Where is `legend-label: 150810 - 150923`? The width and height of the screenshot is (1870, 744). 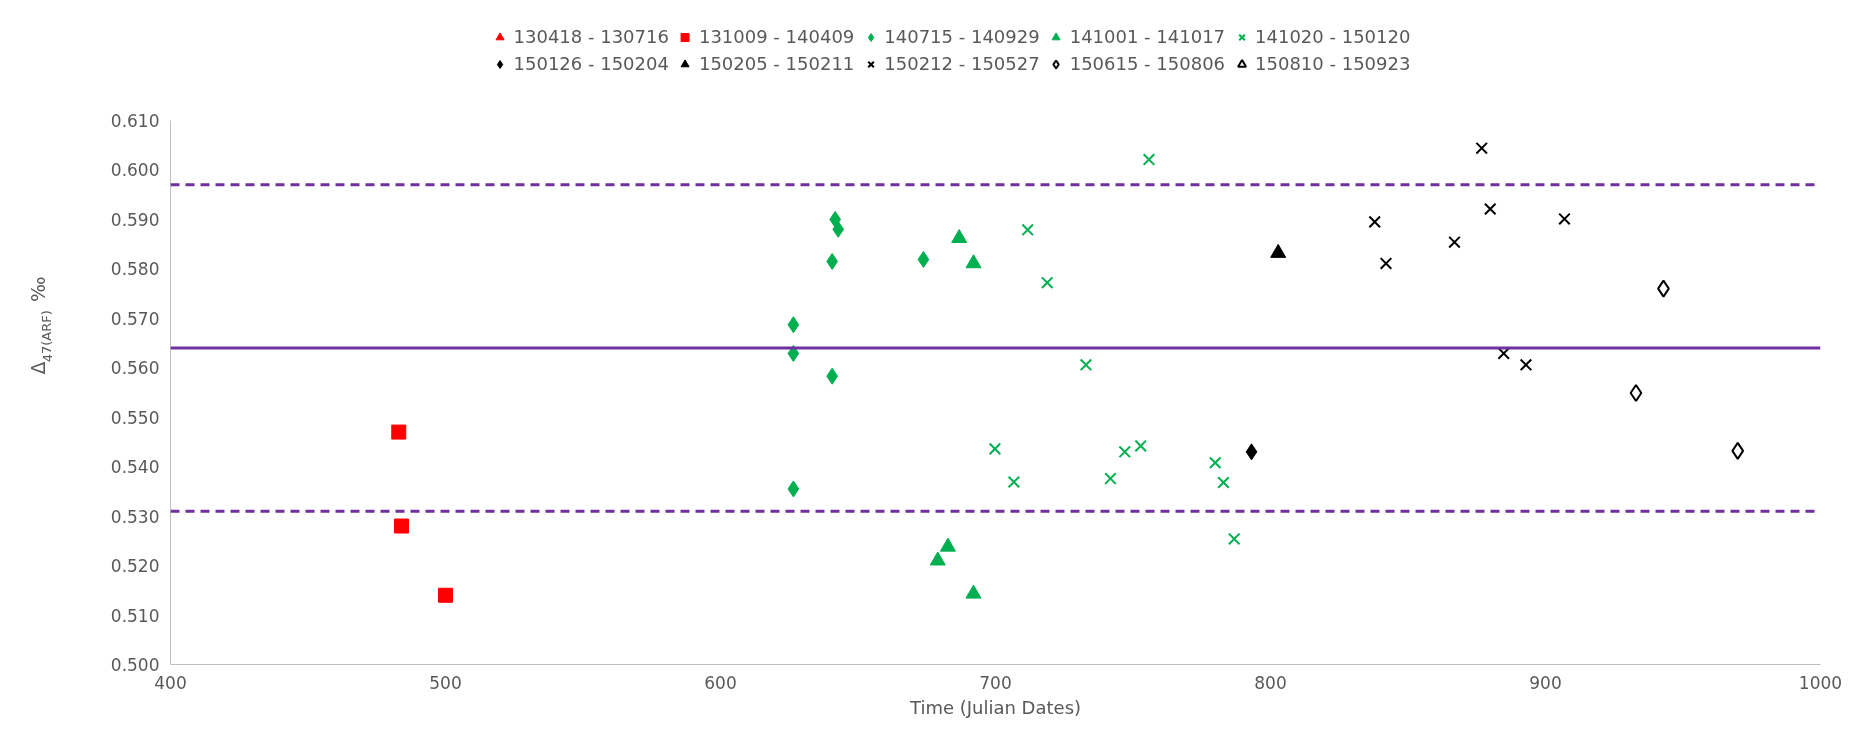
legend-label: 150810 - 150923 is located at coordinates (1333, 63).